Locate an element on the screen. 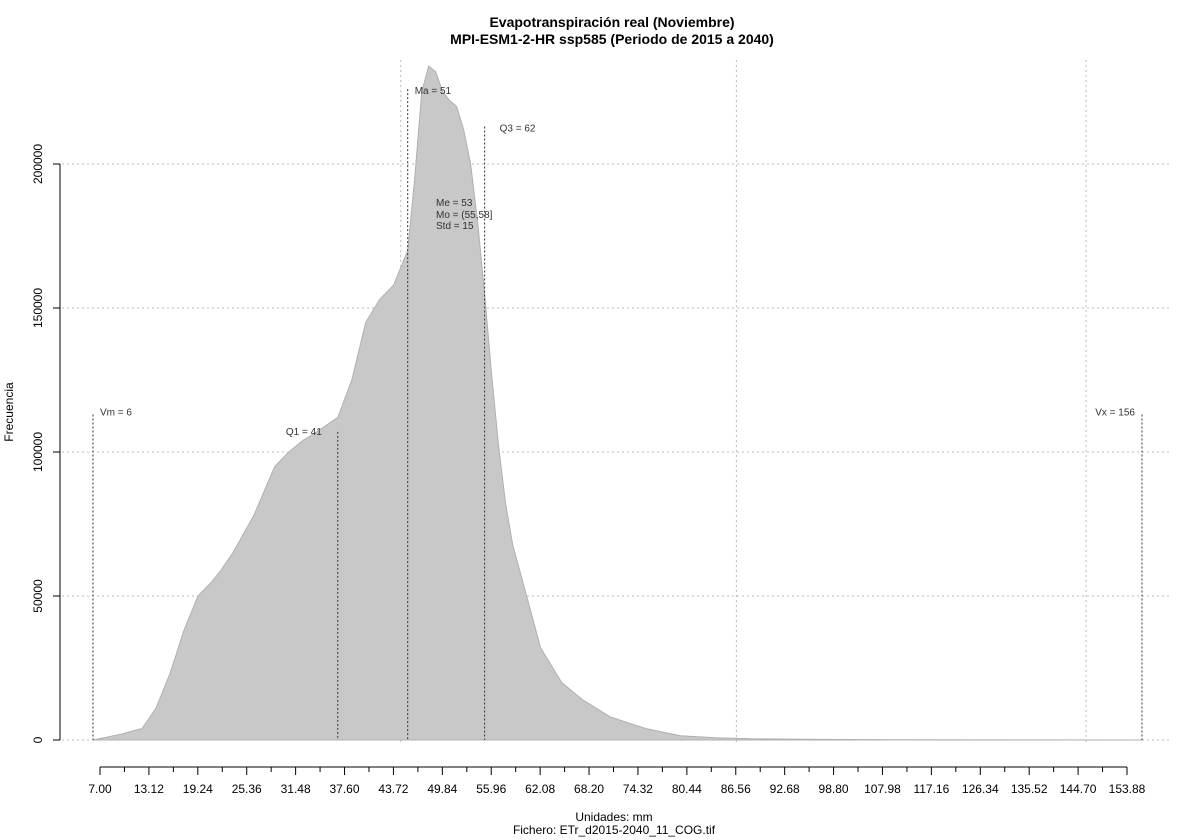  x-axis-label: Unidades: mm is located at coordinates (613, 817).